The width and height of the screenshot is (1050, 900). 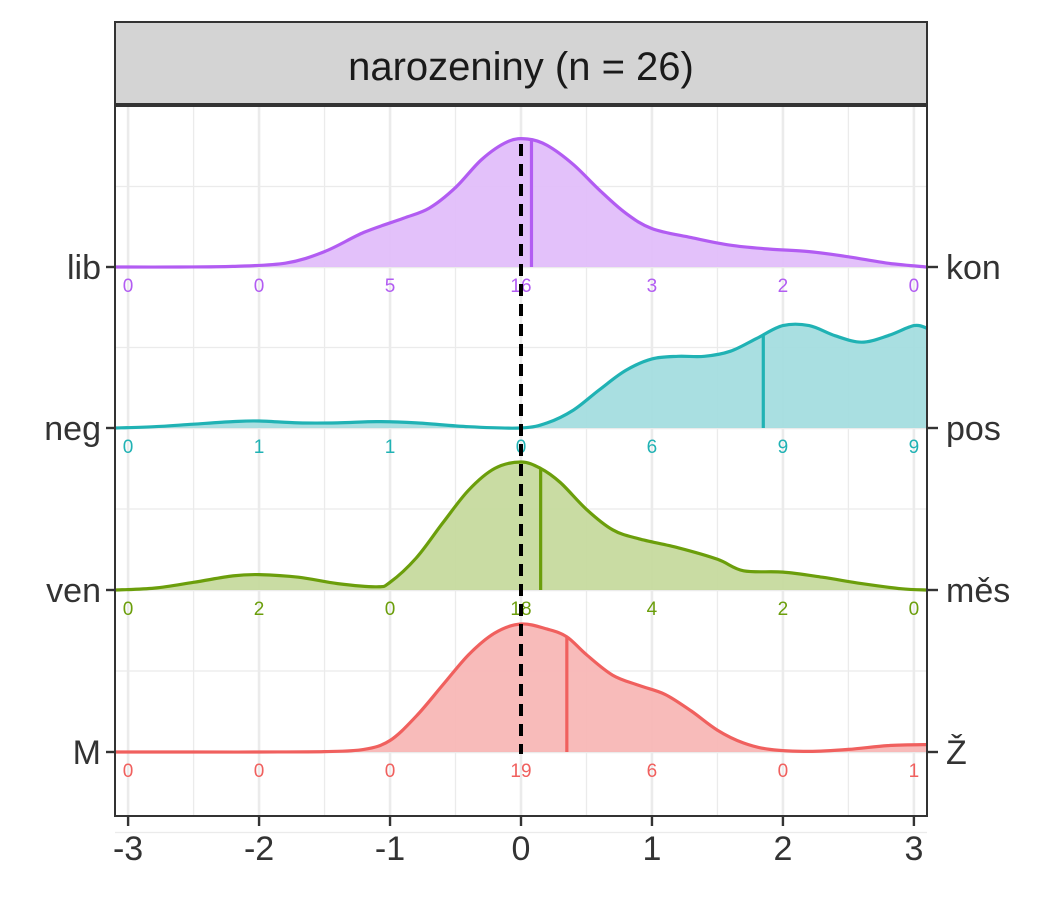 I want to click on count-label: 4, so click(x=652, y=609).